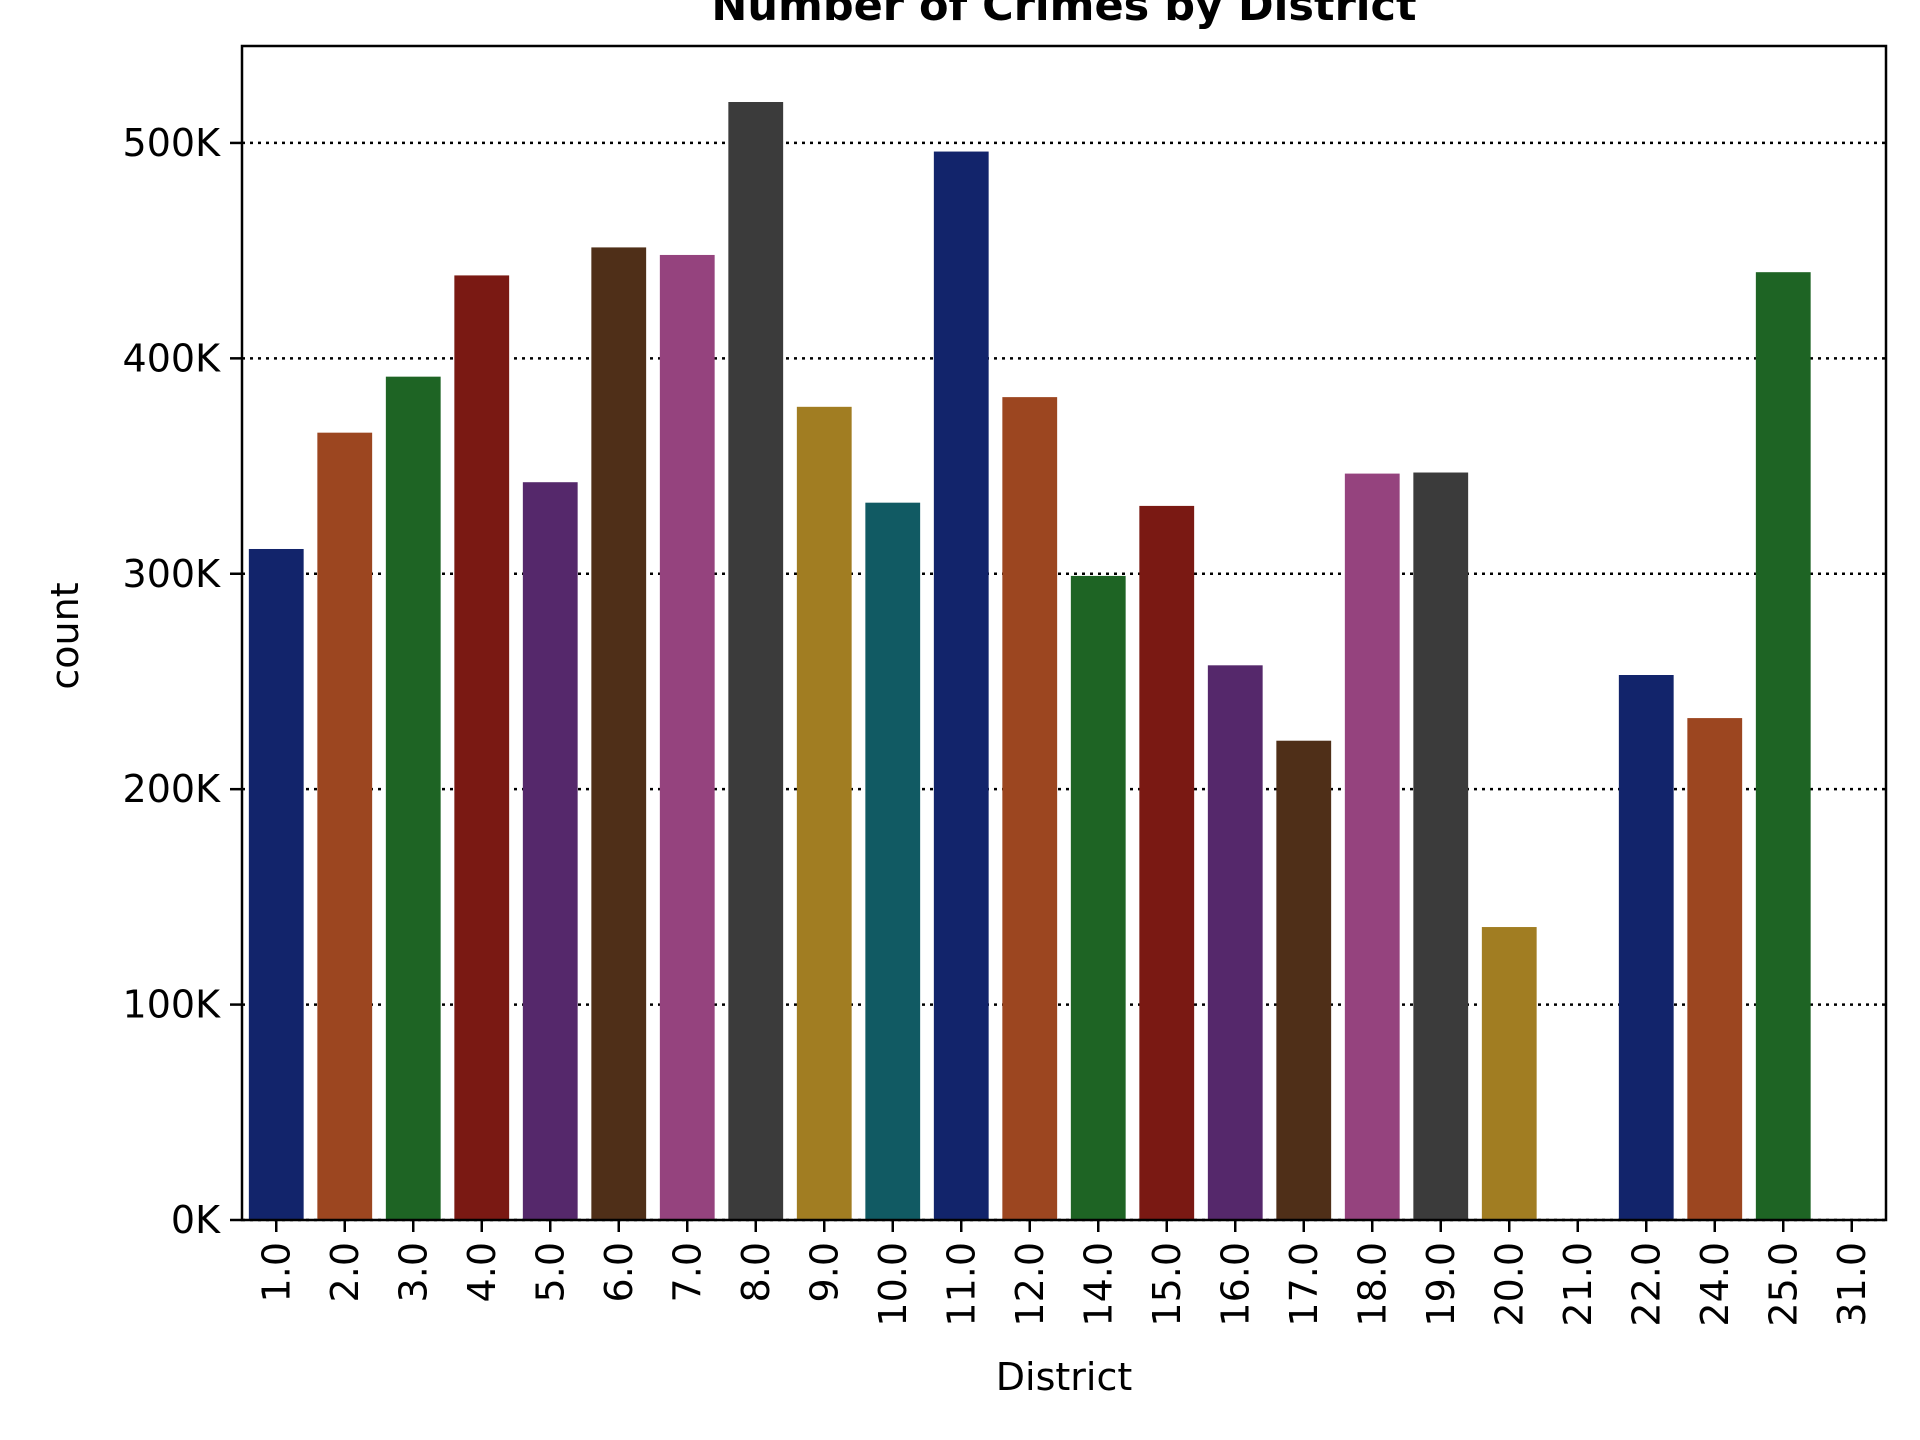 The width and height of the screenshot is (1920, 1440). I want to click on x-tick-label: 19.0, so click(1441, 1284).